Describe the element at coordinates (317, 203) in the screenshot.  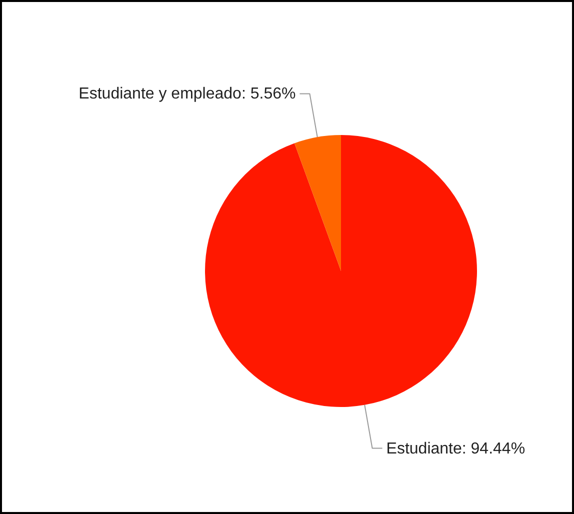
I see `pie-slice` at that location.